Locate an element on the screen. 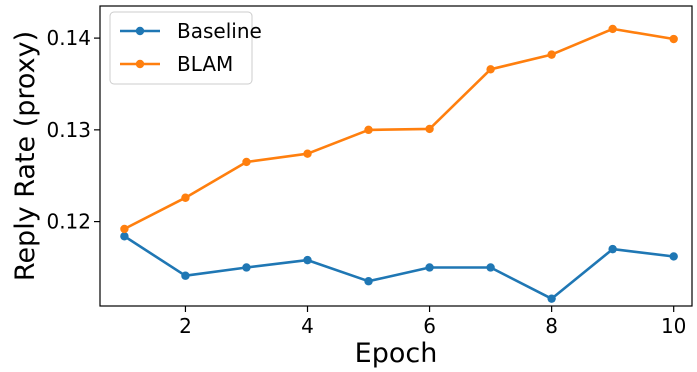 This screenshot has height=372, width=697. legend-label-blam: BLAM is located at coordinates (205, 64).